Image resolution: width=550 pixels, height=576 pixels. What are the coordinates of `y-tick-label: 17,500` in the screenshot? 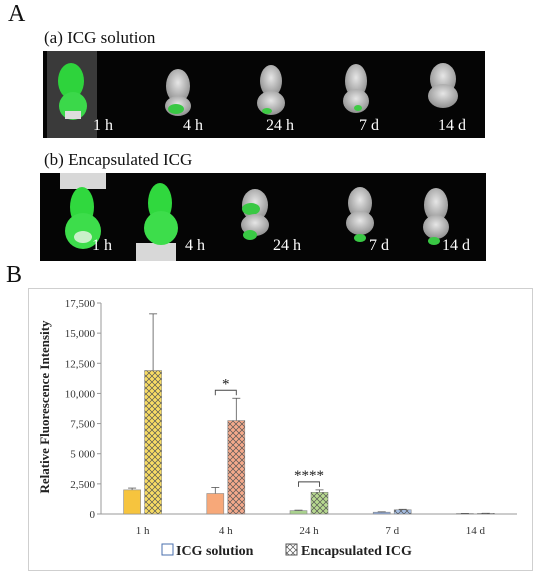 It's located at (80, 304).